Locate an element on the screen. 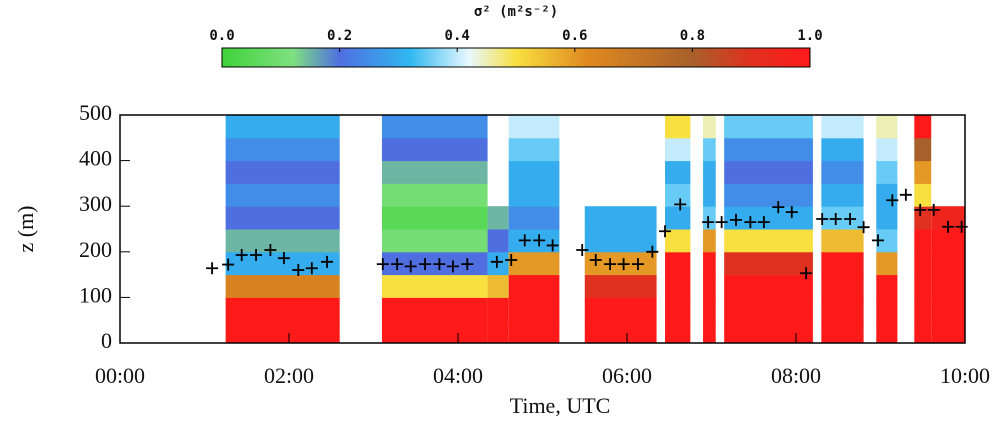  x-tick-label: 04:00 is located at coordinates (458, 375).